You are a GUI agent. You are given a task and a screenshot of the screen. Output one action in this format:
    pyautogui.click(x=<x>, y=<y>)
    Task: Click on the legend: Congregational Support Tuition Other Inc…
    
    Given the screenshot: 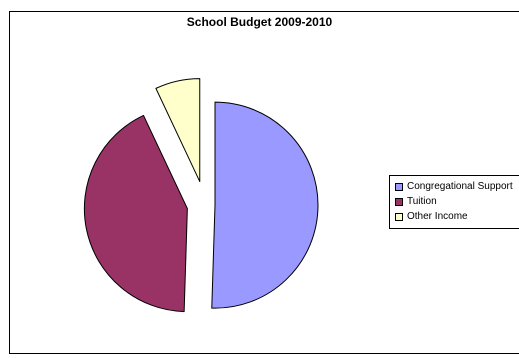 What is the action you would take?
    pyautogui.click(x=454, y=202)
    